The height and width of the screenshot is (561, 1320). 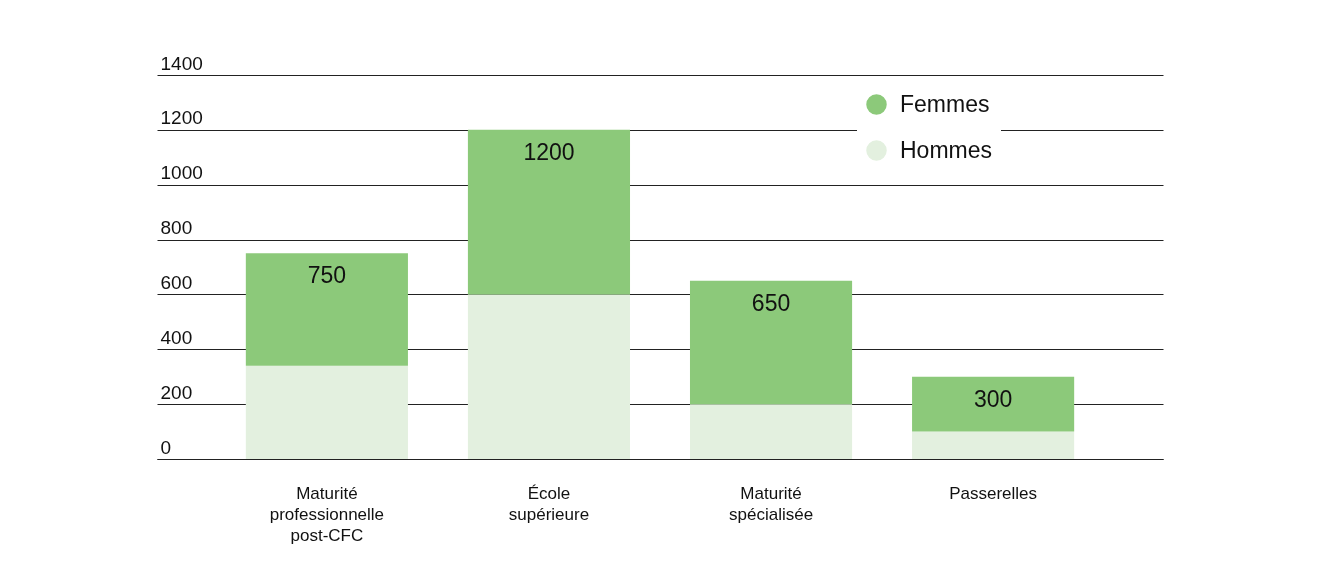 I want to click on y-tick-label: 0, so click(x=166, y=447).